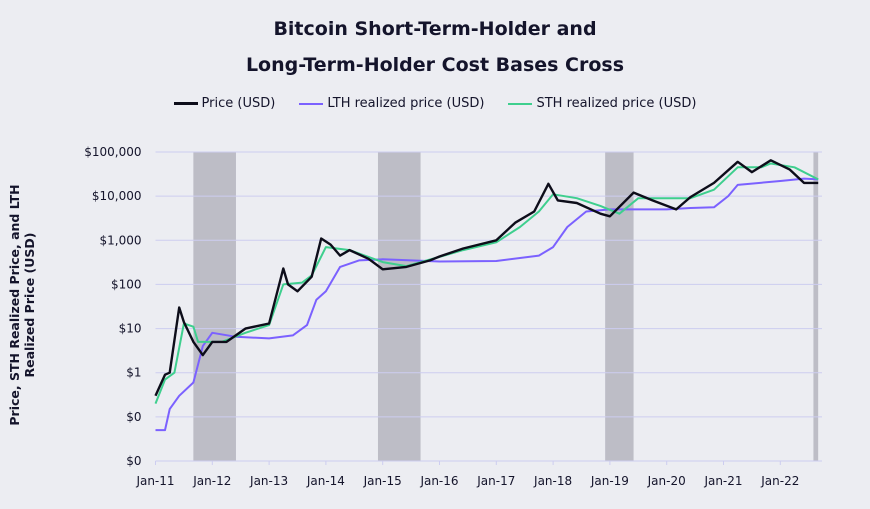 Image resolution: width=870 pixels, height=509 pixels. Describe the element at coordinates (609, 481) in the screenshot. I see `x-tick-label: Jan-19` at that location.